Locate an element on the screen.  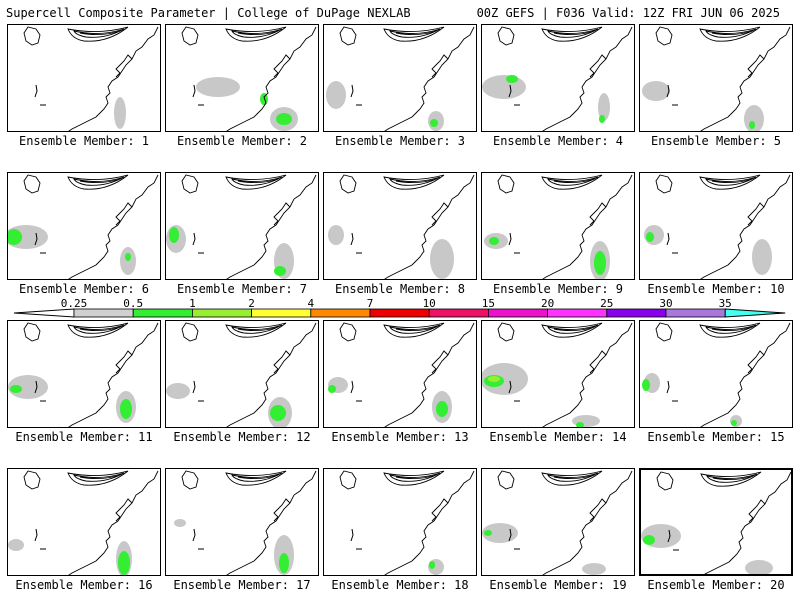
ensemble-member-label: Ensemble Member: 12 is located at coordinates (242, 437).